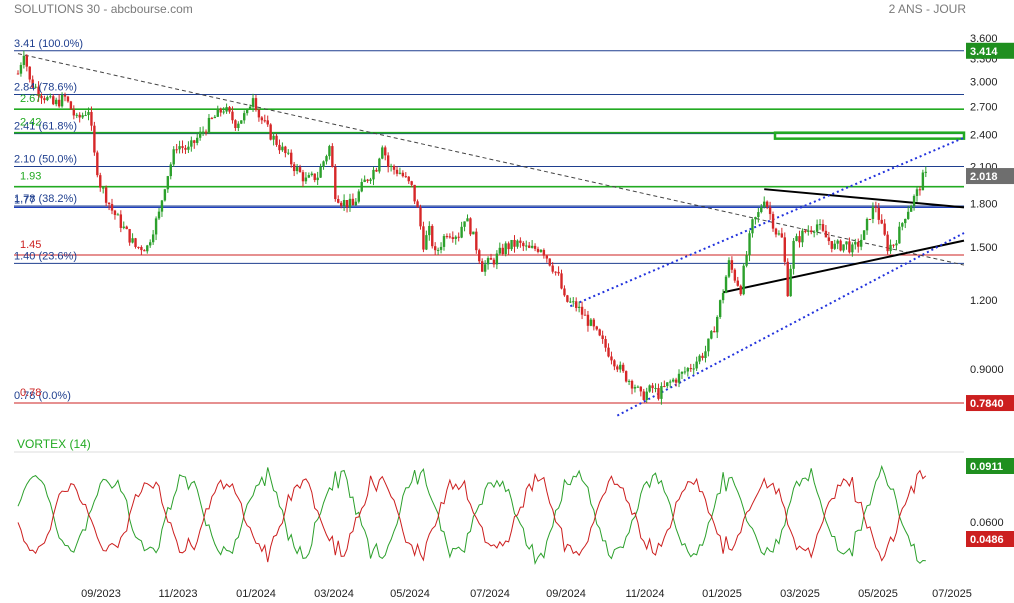  I want to click on price-badges: 3.414 2.018 0.7840, so click(990, 227).